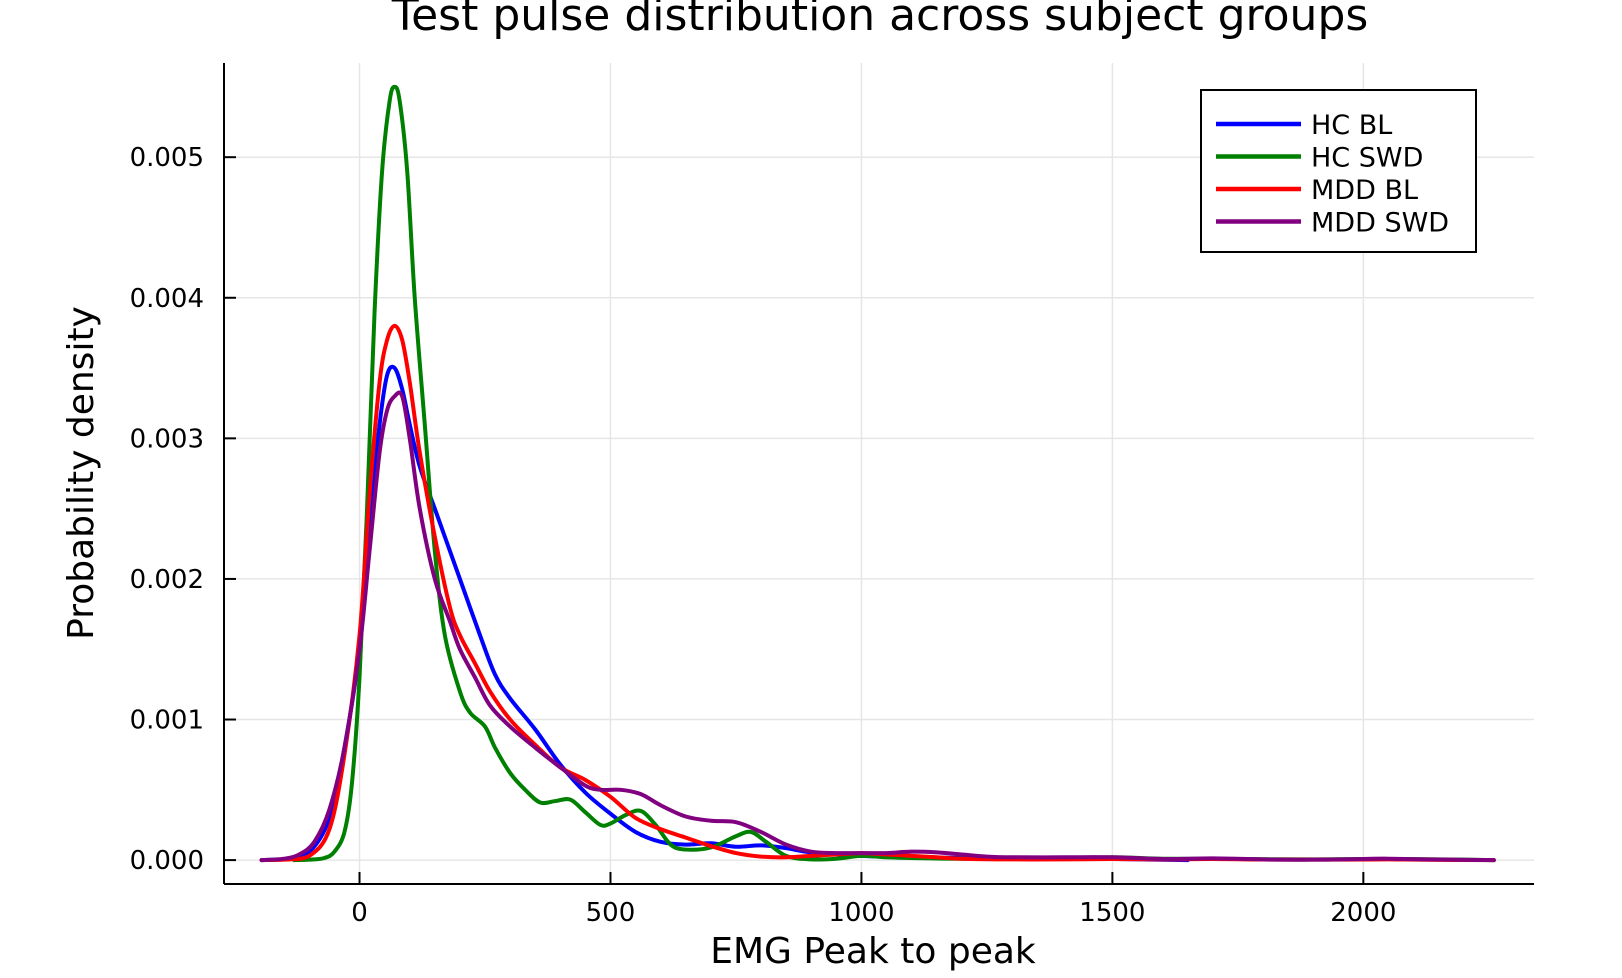 Image resolution: width=1622 pixels, height=978 pixels. Describe the element at coordinates (359, 913) in the screenshot. I see `x-tick-label: 0` at that location.